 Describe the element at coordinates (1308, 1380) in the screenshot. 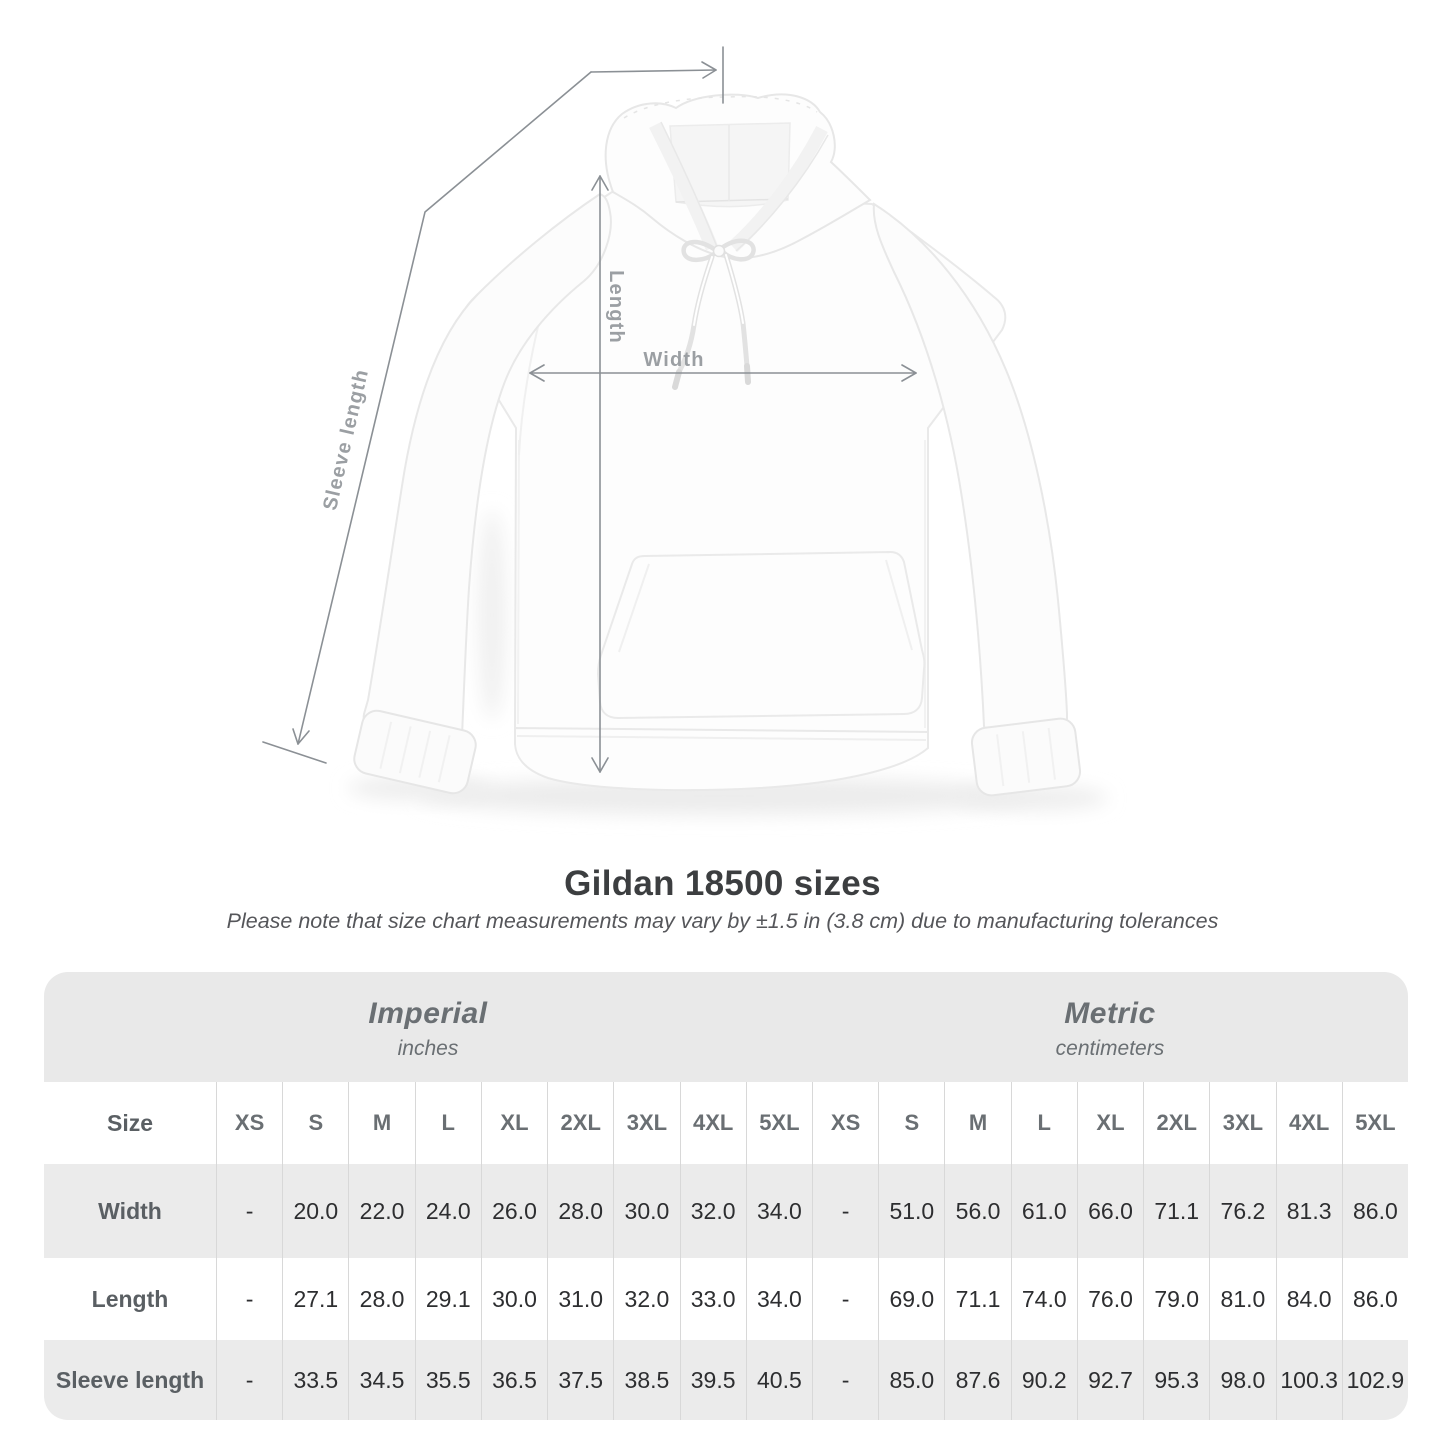

I see `value-metric: 100.3` at that location.